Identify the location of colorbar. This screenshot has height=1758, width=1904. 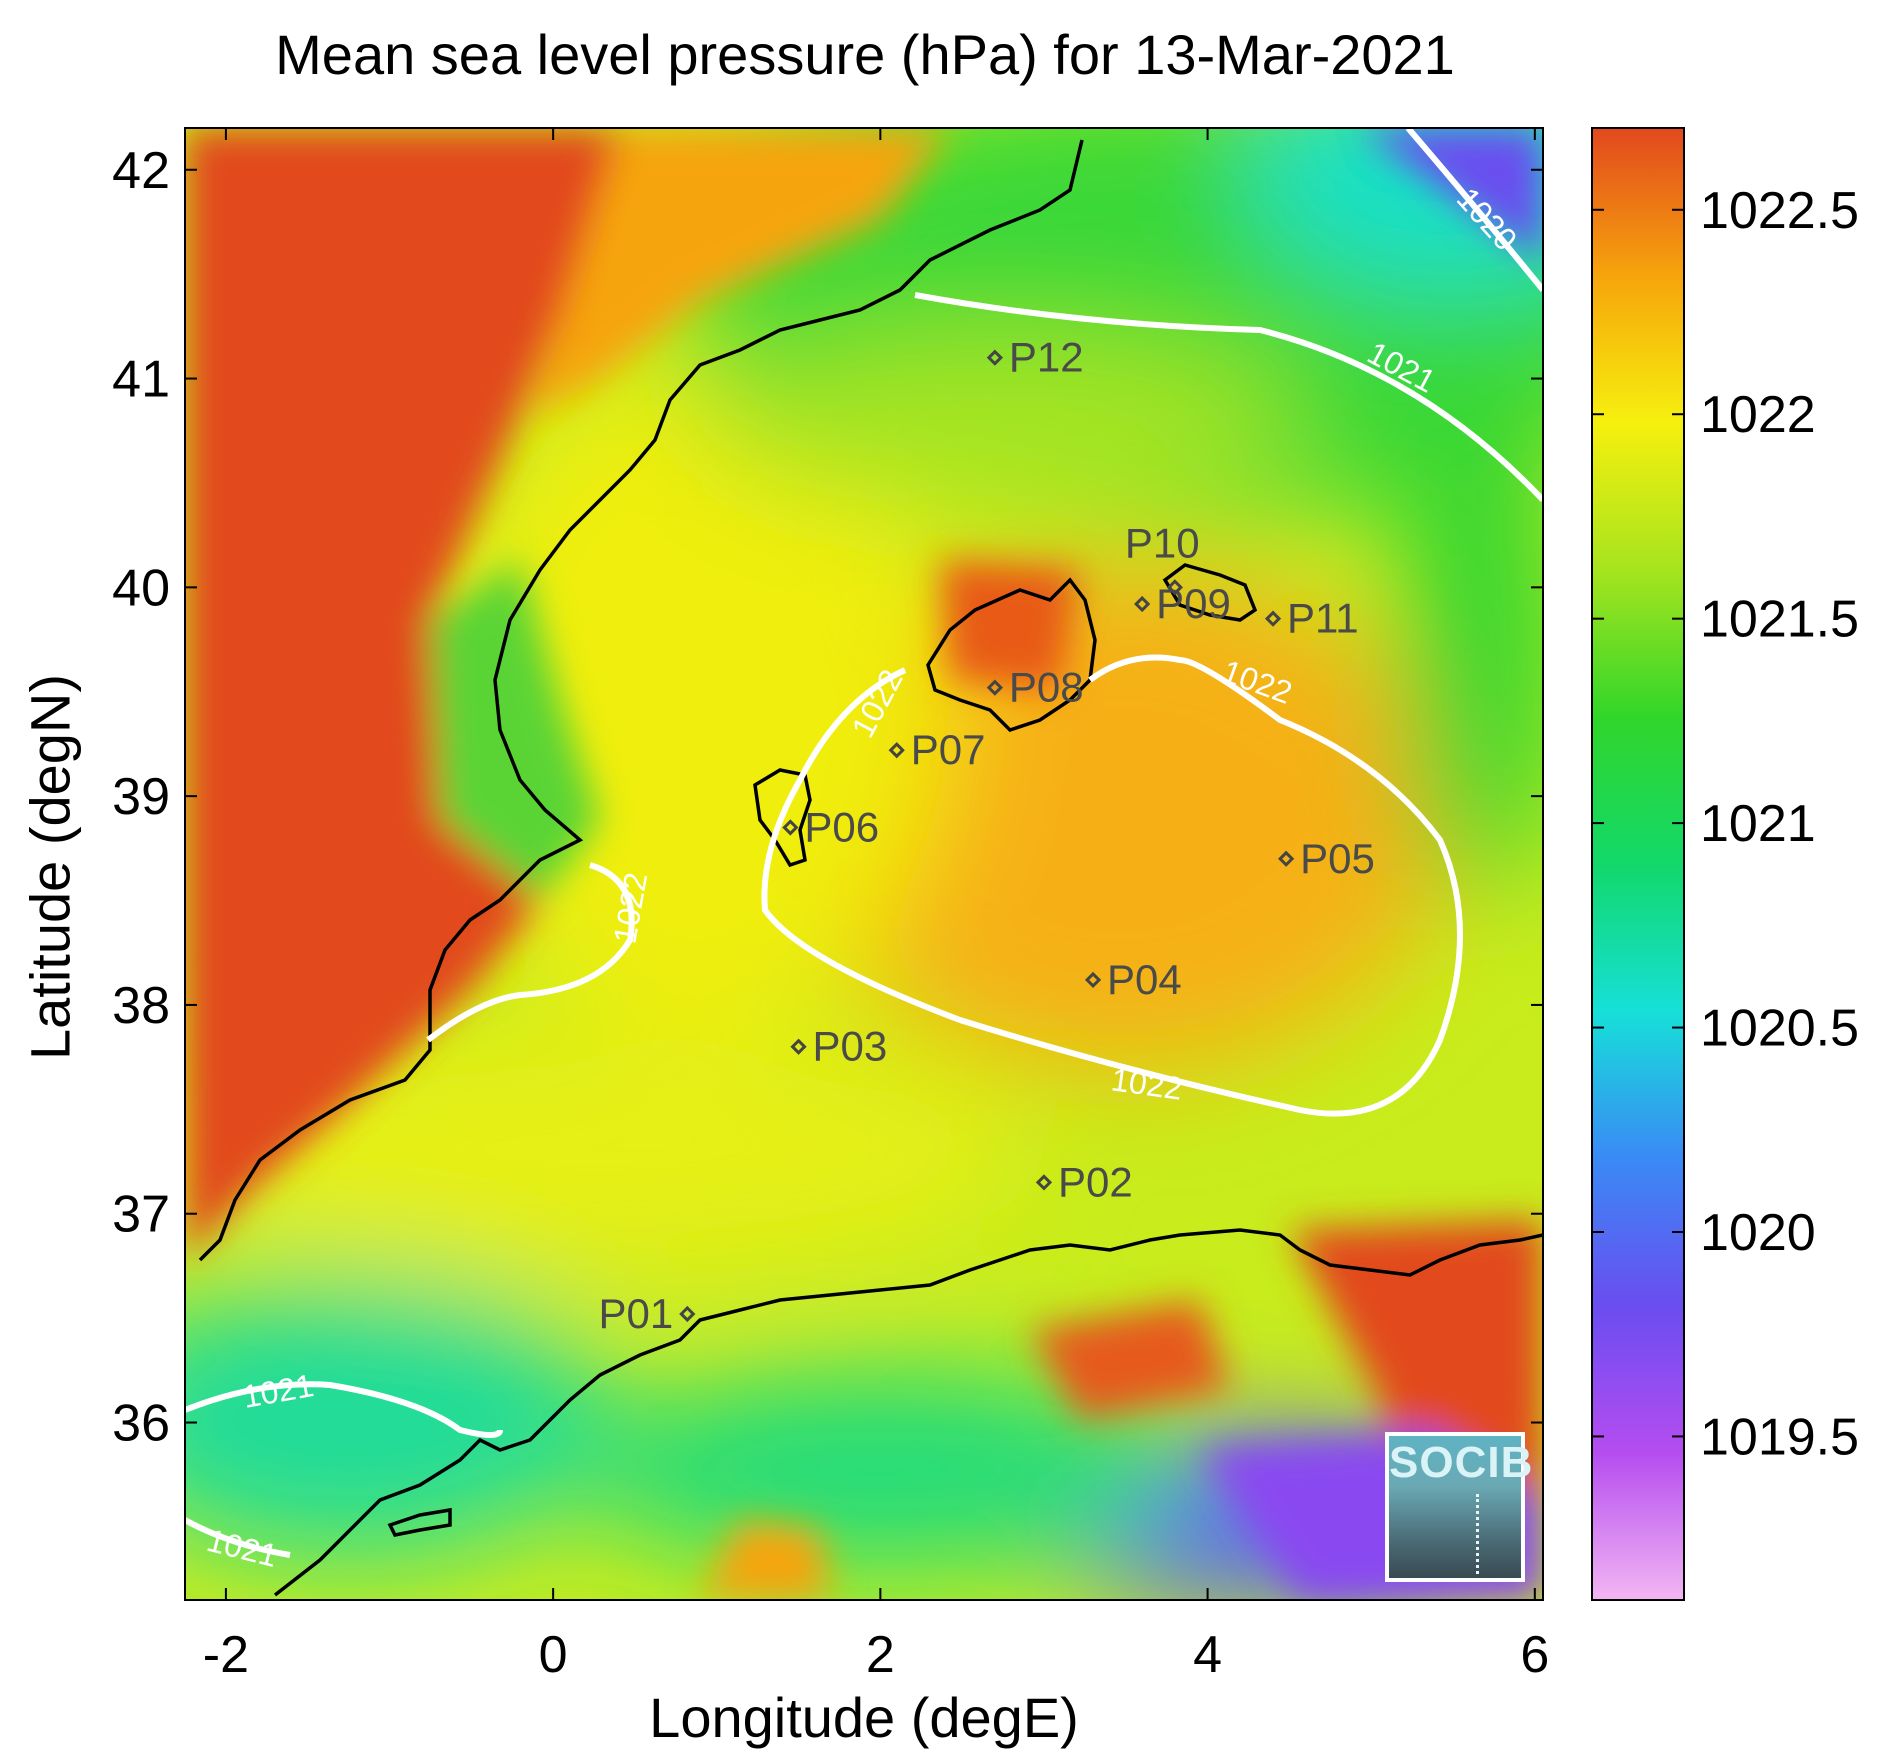
(1638, 864).